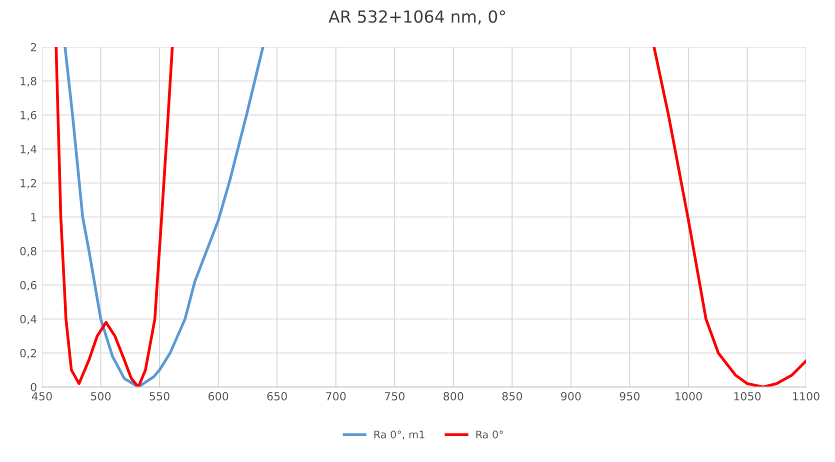  What do you see at coordinates (33, 217) in the screenshot?
I see `y-tick-label: 1` at bounding box center [33, 217].